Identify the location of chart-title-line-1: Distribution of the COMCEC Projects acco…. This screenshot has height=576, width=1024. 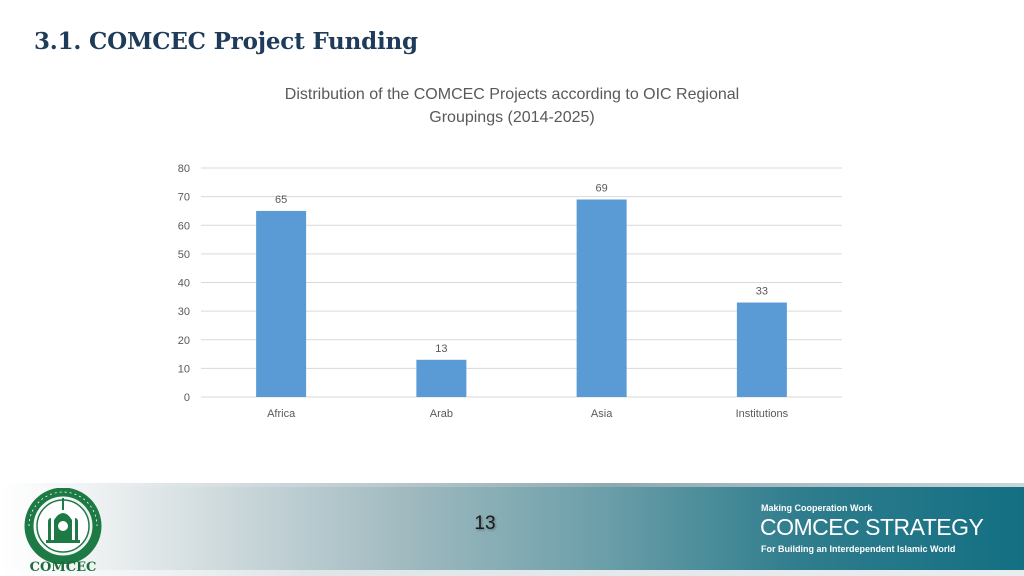
(512, 94).